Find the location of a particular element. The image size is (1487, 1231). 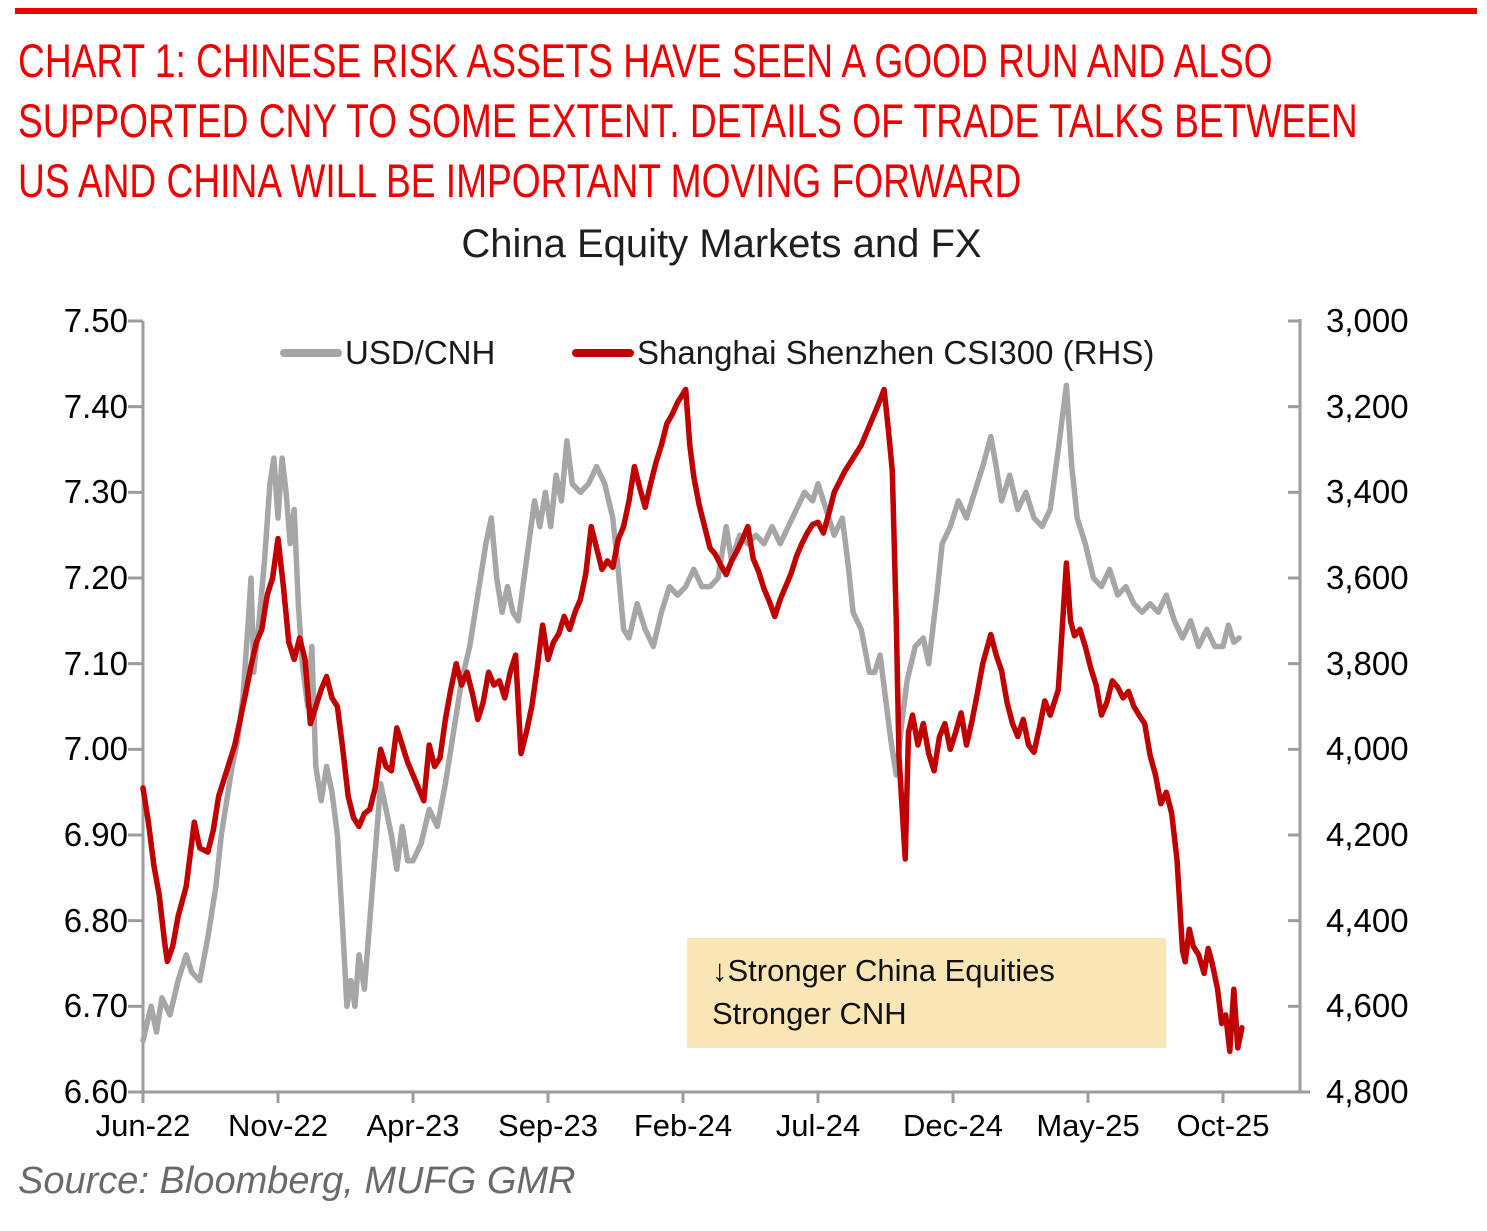

csi300-line-swatch is located at coordinates (603, 353).